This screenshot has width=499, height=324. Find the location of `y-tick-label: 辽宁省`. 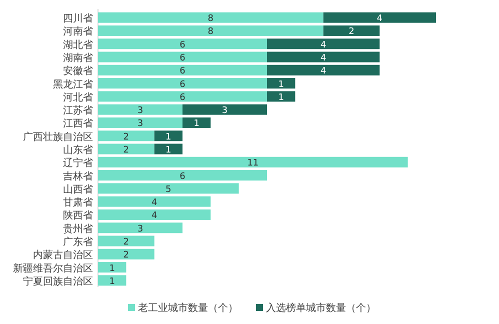

y-tick-label: 辽宁省 is located at coordinates (78, 163).